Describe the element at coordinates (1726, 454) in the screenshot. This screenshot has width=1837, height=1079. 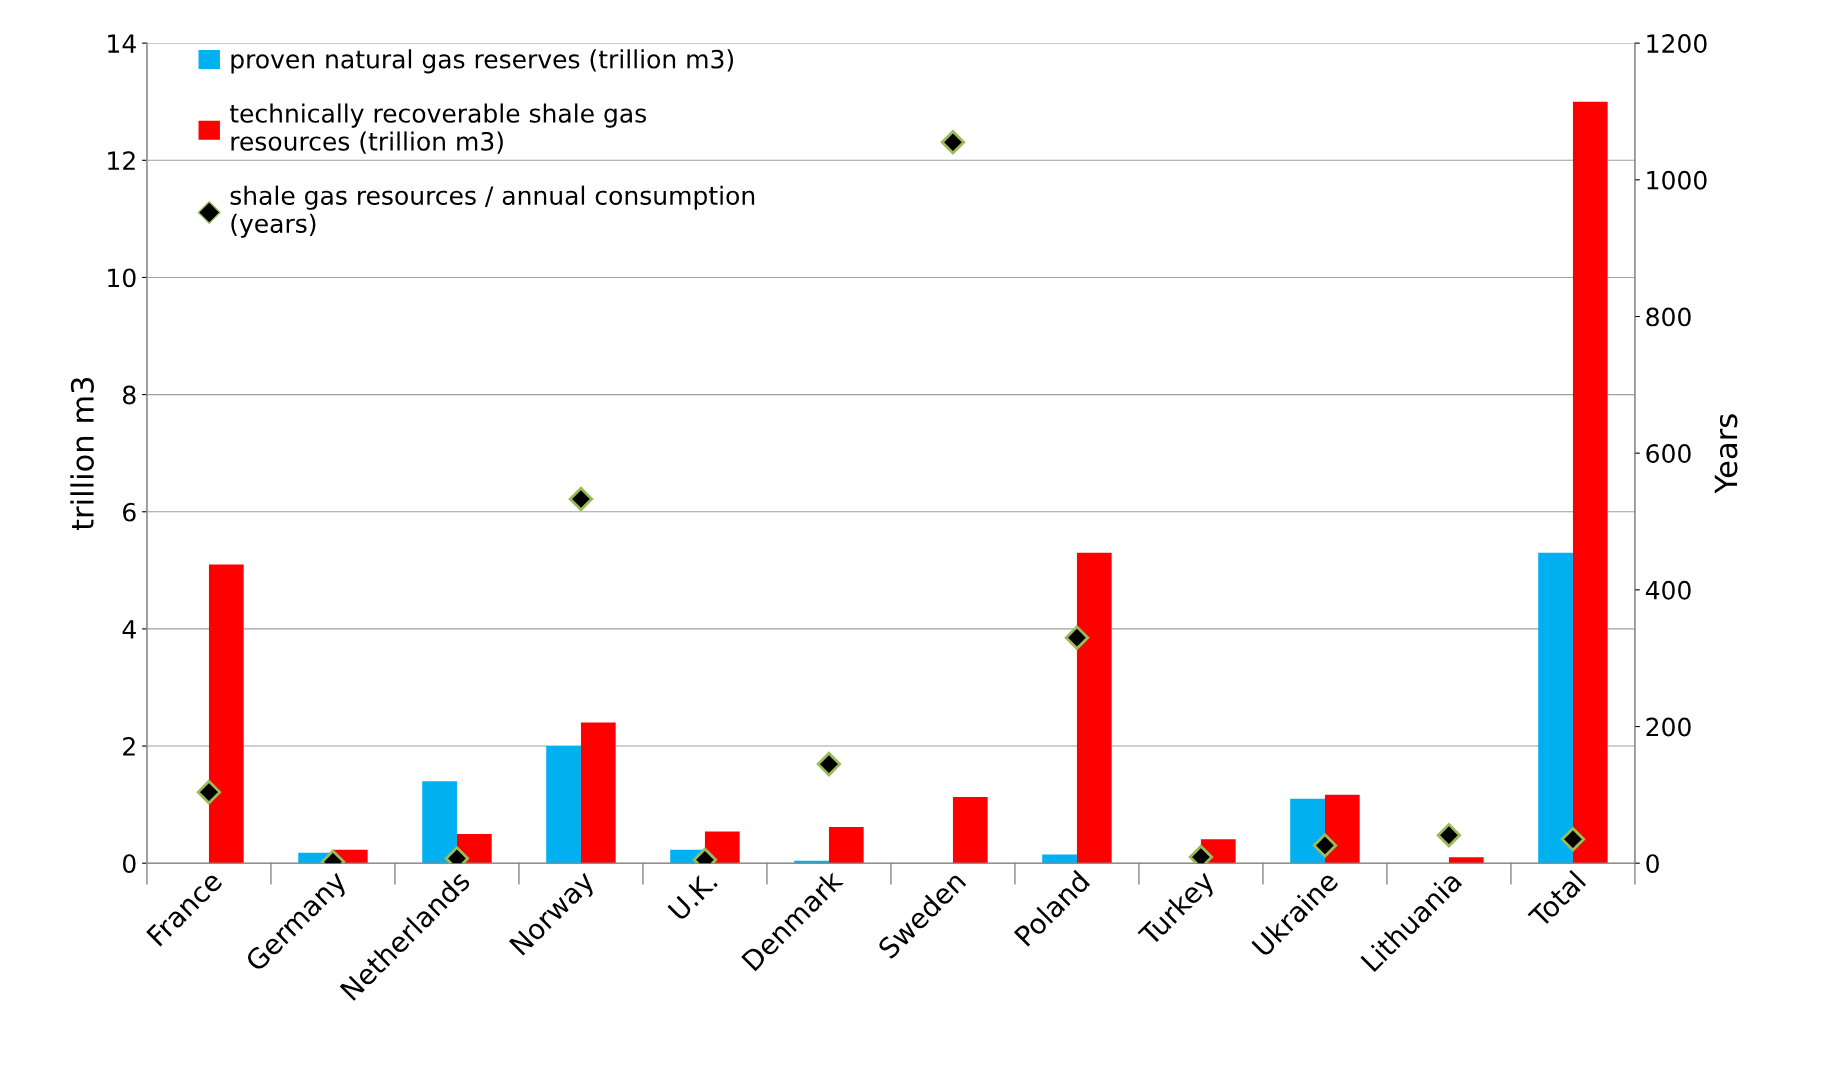
I see `y2-axis-title: Years` at that location.